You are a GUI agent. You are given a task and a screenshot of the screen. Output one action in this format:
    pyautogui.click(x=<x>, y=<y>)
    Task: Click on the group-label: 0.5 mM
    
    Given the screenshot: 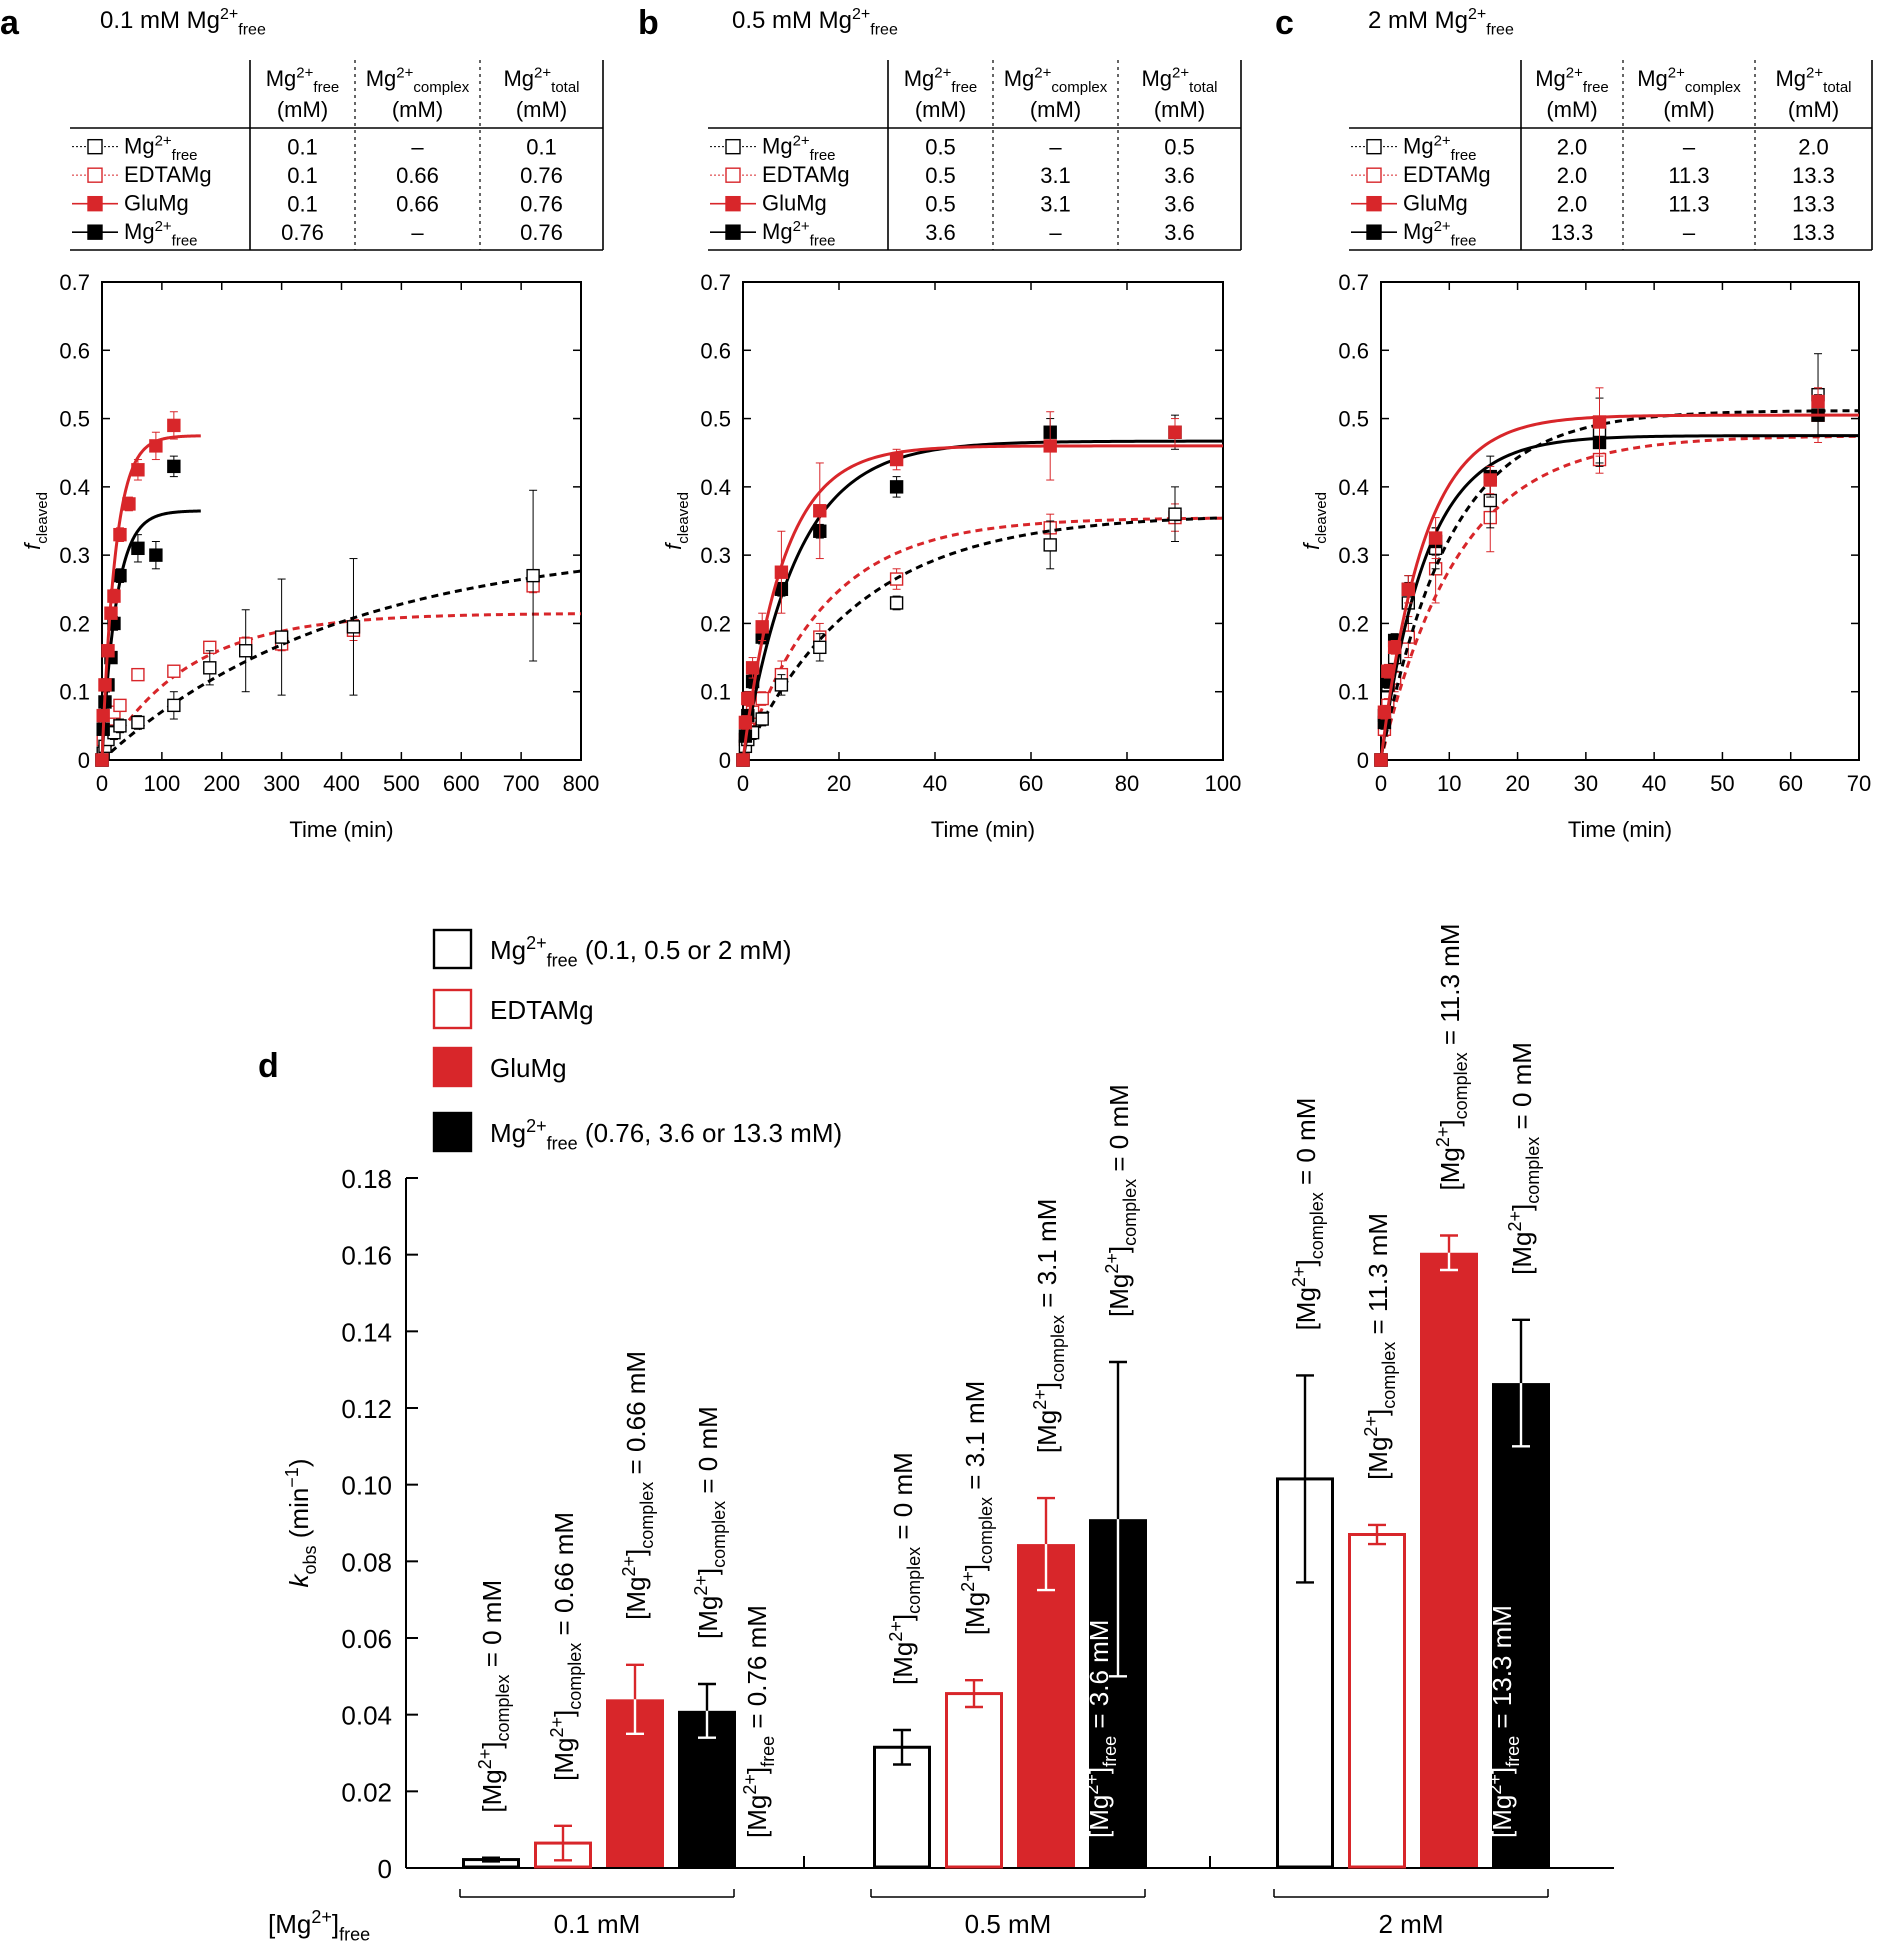 What is the action you would take?
    pyautogui.click(x=1008, y=1924)
    